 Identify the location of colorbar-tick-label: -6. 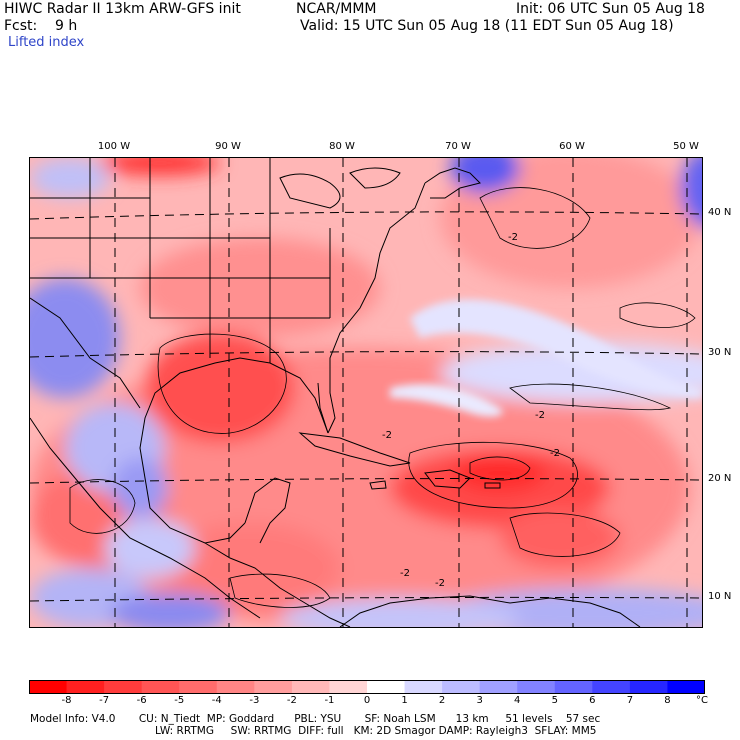
(141, 700).